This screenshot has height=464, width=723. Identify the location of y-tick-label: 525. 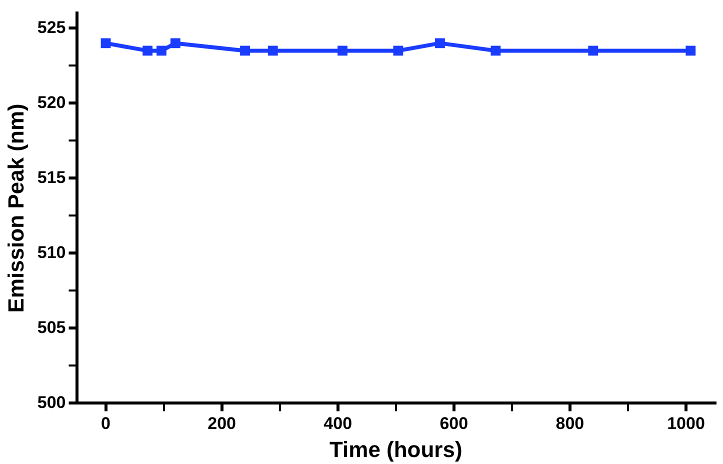
(51, 27).